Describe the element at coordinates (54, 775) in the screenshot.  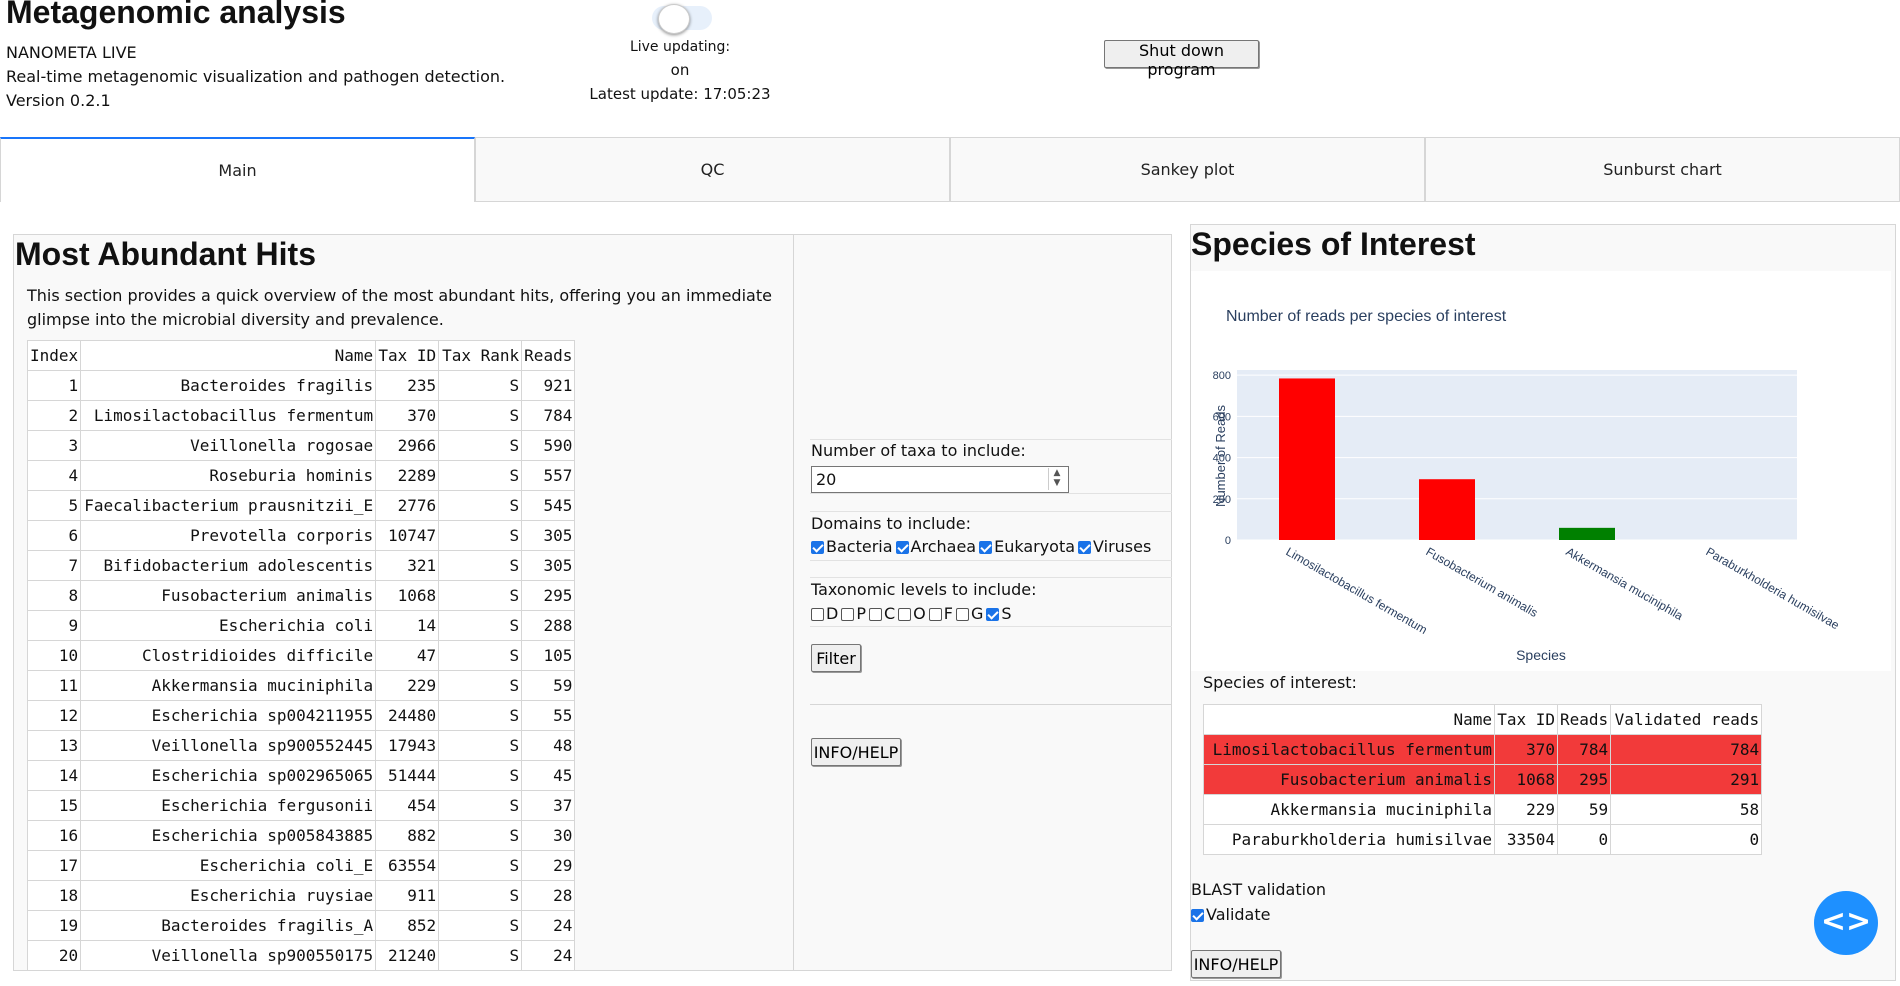
I see `cell-index: 14` at that location.